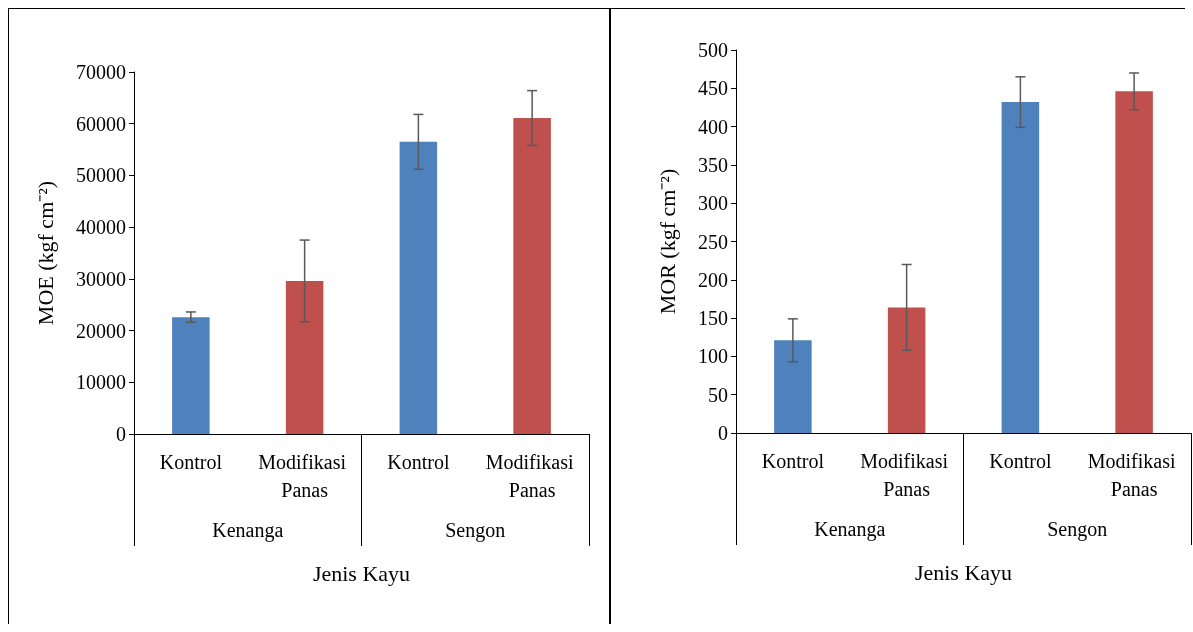  What do you see at coordinates (101, 175) in the screenshot?
I see `y-tick-label: 50000` at bounding box center [101, 175].